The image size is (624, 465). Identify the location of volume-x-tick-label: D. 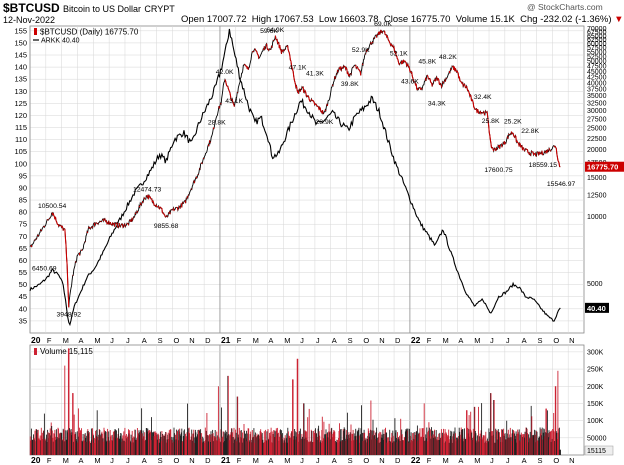
(398, 460).